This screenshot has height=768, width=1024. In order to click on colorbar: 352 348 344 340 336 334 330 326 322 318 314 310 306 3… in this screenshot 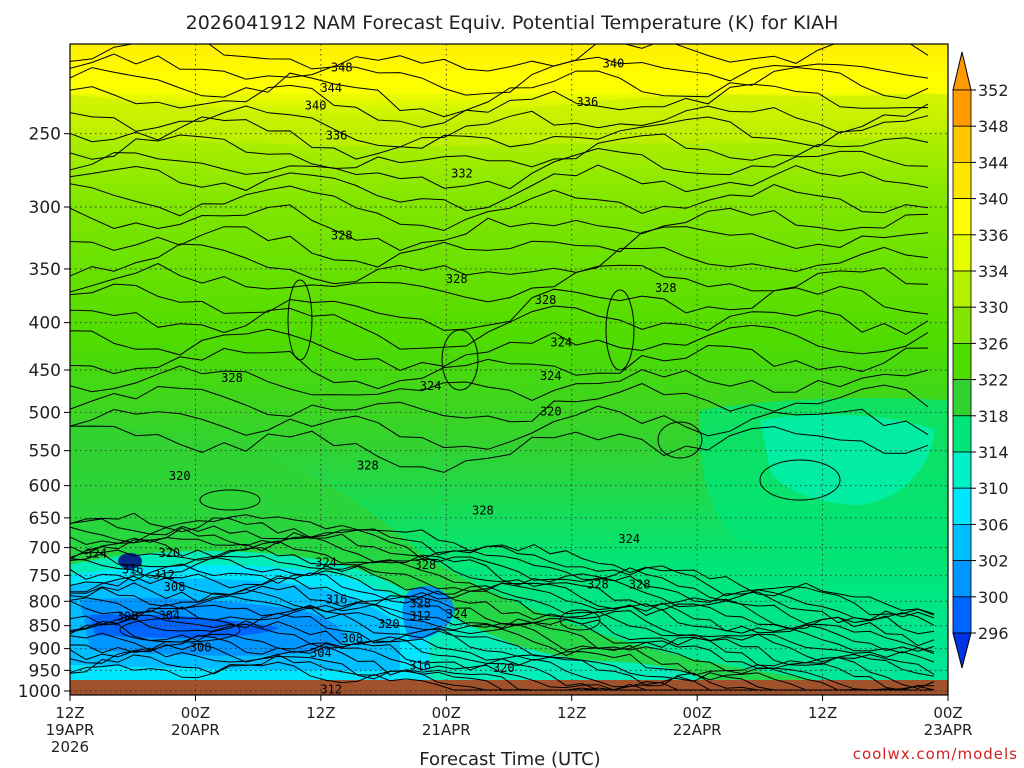, I will do `click(980, 360)`.